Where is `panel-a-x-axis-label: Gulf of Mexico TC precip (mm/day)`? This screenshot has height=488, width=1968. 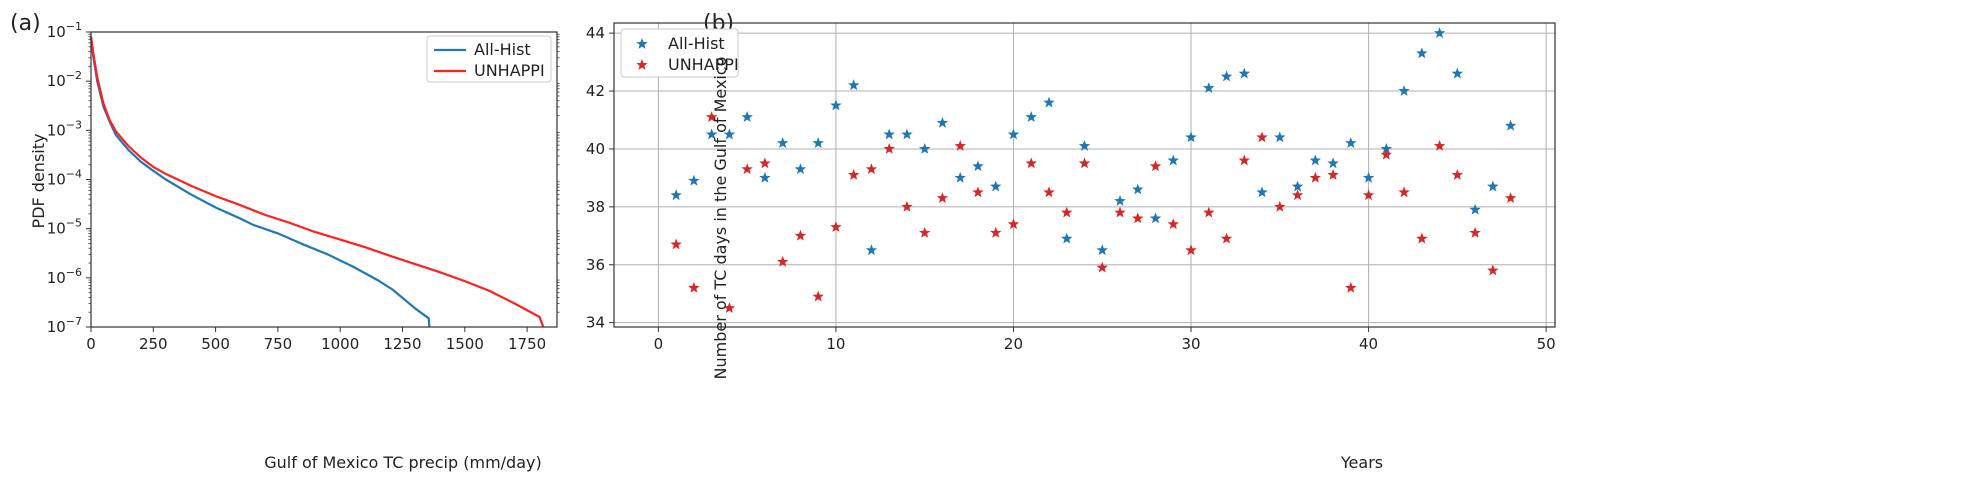 panel-a-x-axis-label: Gulf of Mexico TC precip (mm/day) is located at coordinates (402, 462).